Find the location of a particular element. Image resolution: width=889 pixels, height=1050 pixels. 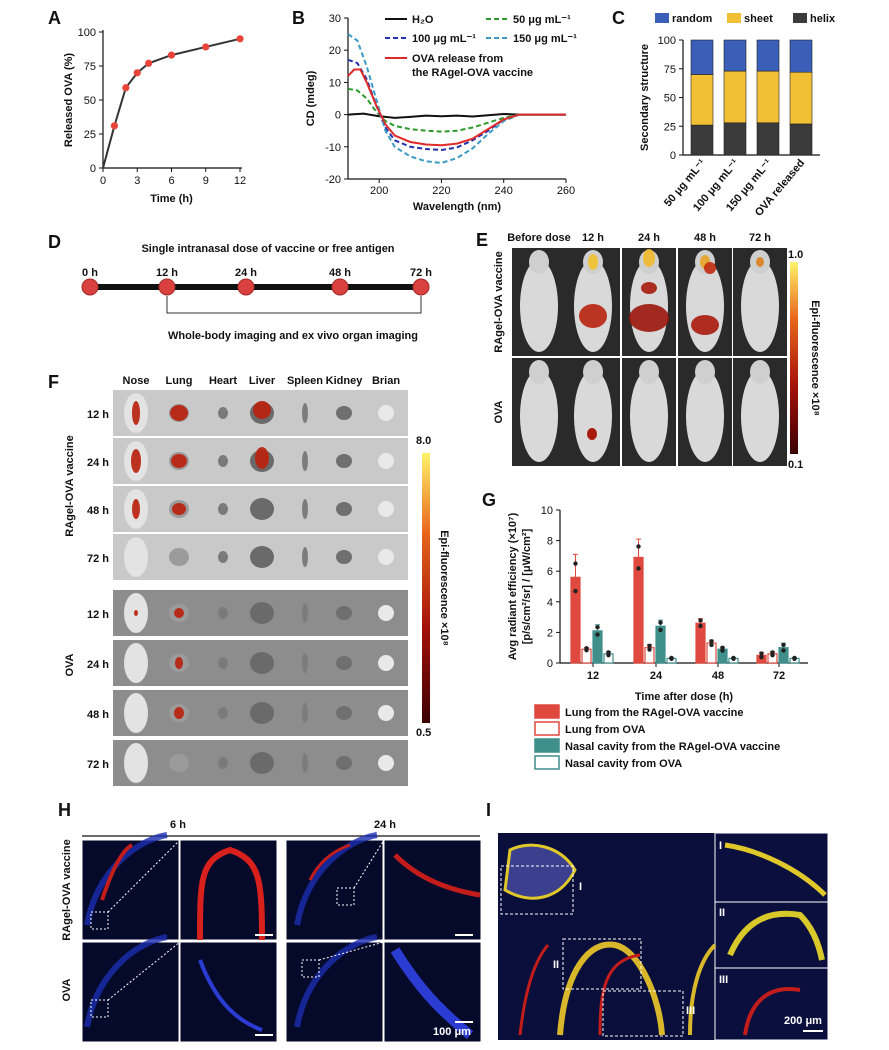

scale-bar-label: 200 μm is located at coordinates (803, 1021).